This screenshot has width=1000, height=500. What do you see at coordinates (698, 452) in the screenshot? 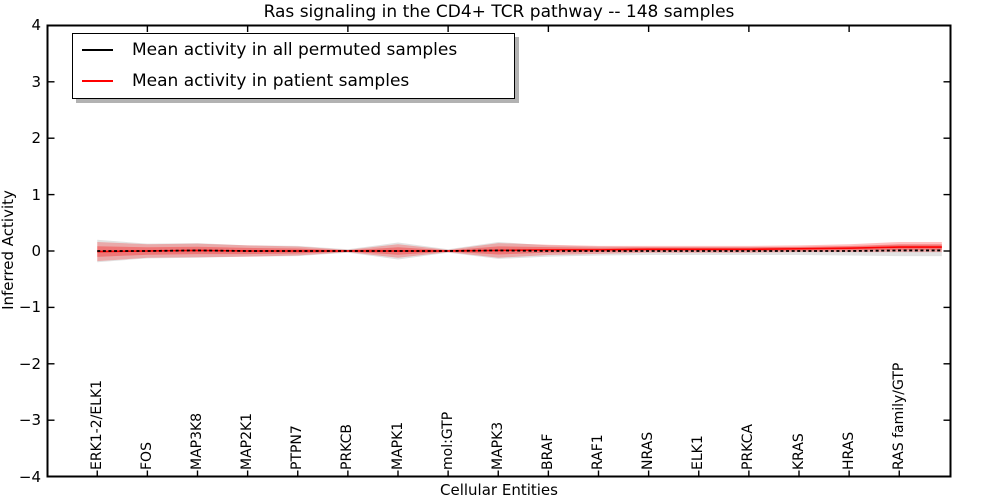
I see `x-tick-label: ELK1` at bounding box center [698, 452].